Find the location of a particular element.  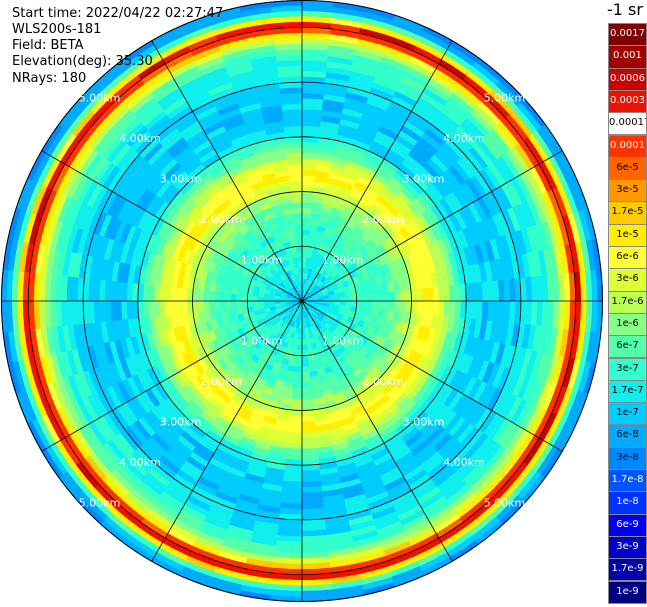

colorbar-entry: 0.0003 is located at coordinates (627, 101).